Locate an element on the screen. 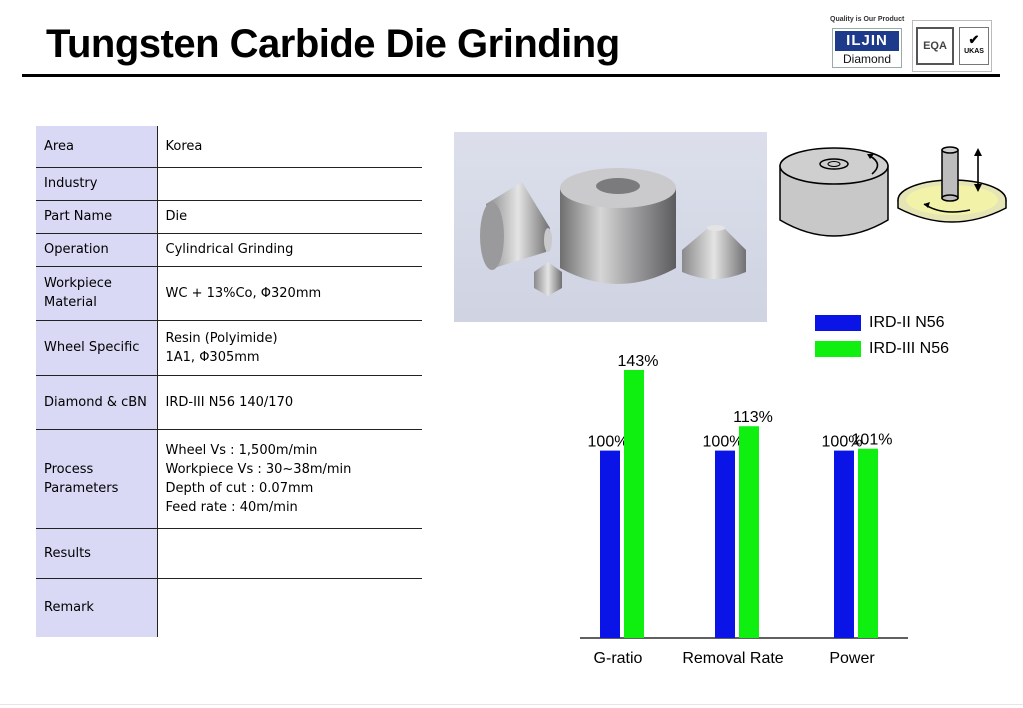 This screenshot has height=708, width=1023. data-label: 143% is located at coordinates (638, 361).